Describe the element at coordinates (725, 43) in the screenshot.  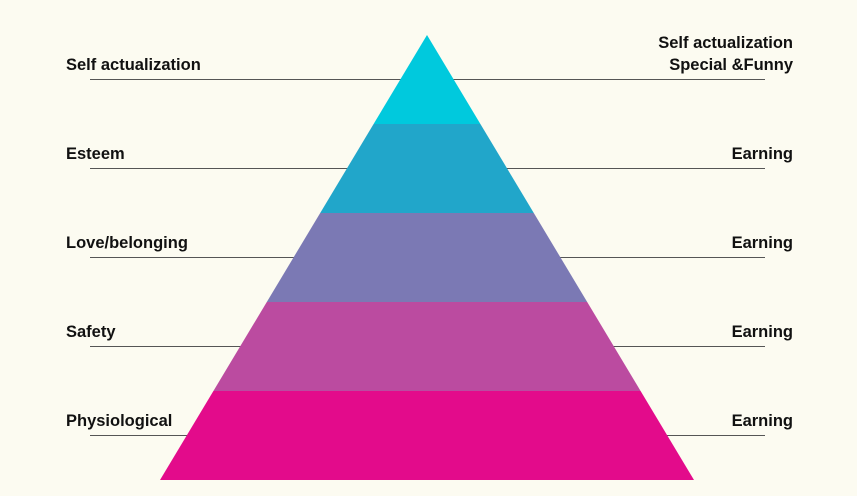
I see `right-label: Self actualization` at that location.